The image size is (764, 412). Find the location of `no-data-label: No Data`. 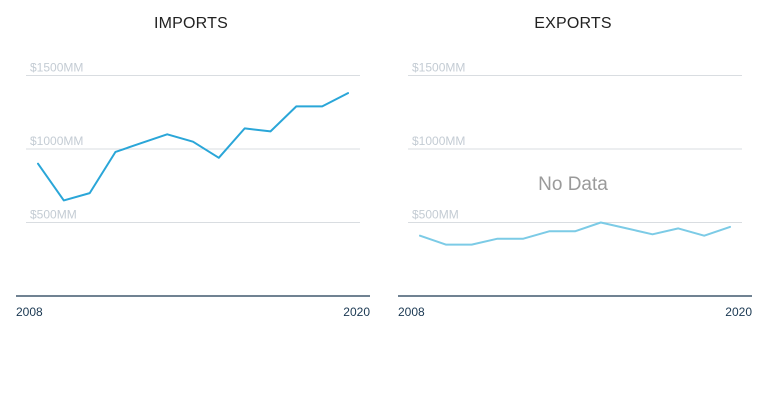

no-data-label: No Data is located at coordinates (573, 184).